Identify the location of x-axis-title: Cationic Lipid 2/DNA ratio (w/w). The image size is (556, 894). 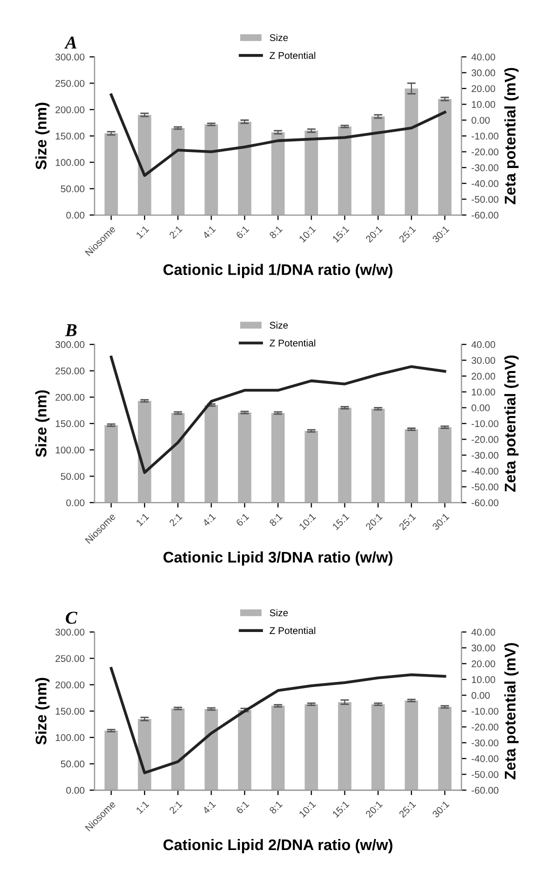
(277, 846).